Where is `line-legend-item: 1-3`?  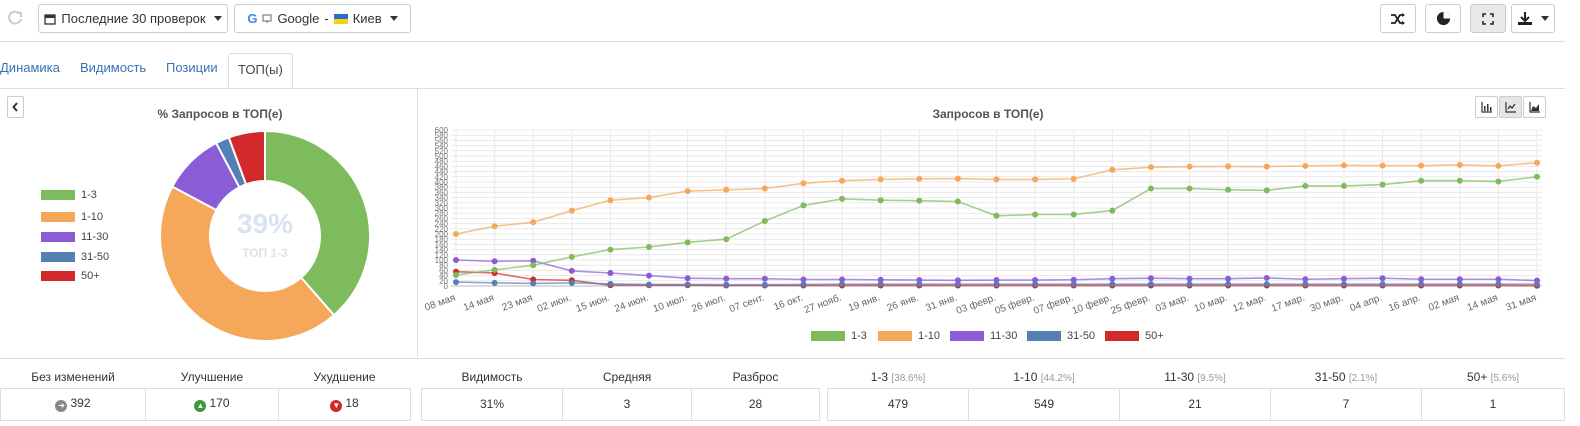
line-legend-item: 1-3 is located at coordinates (839, 336).